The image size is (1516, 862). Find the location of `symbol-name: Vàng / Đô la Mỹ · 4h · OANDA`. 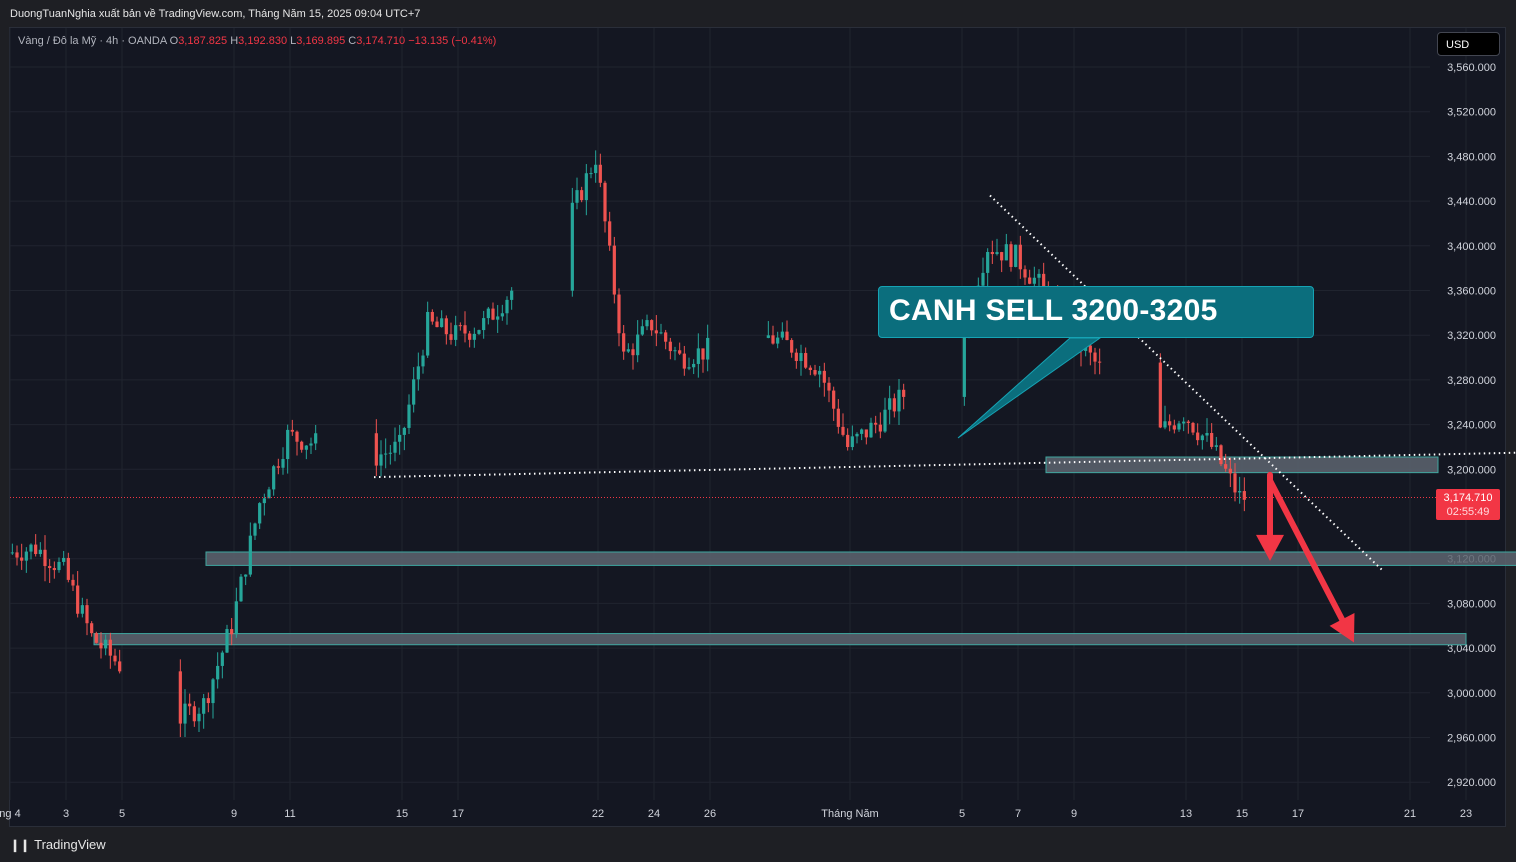

symbol-name: Vàng / Đô la Mỹ · 4h · OANDA is located at coordinates (92, 41).